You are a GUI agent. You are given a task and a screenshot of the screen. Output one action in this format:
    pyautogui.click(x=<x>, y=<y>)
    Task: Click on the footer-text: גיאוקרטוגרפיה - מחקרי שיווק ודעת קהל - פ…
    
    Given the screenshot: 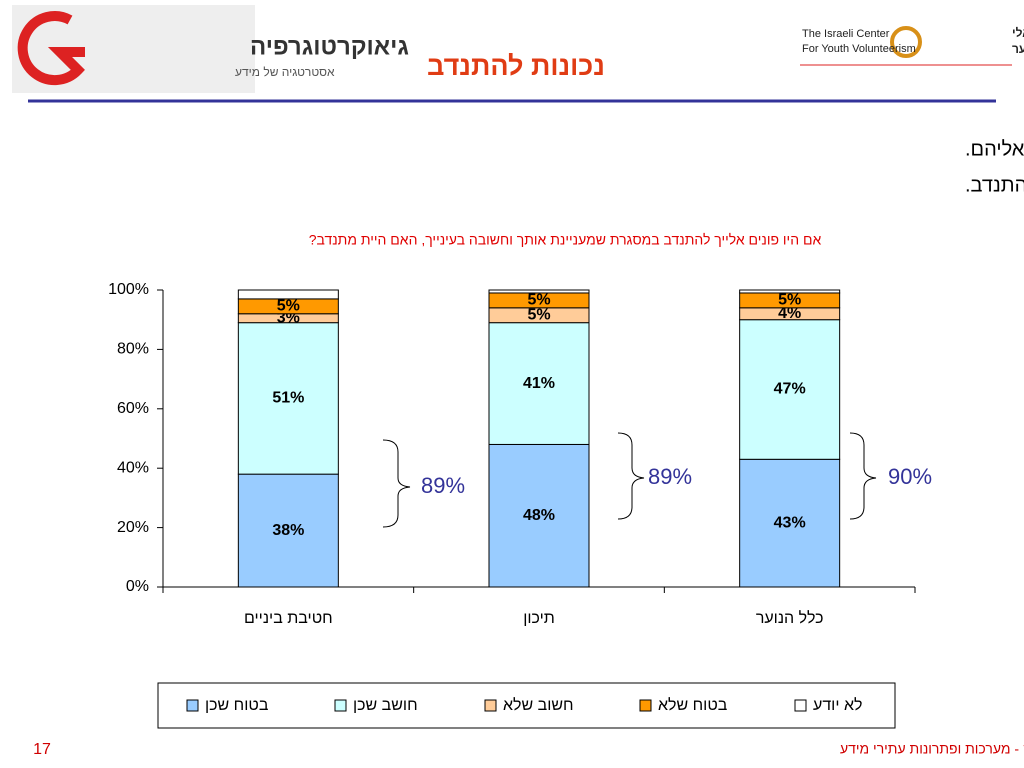 What is the action you would take?
    pyautogui.click(x=932, y=749)
    